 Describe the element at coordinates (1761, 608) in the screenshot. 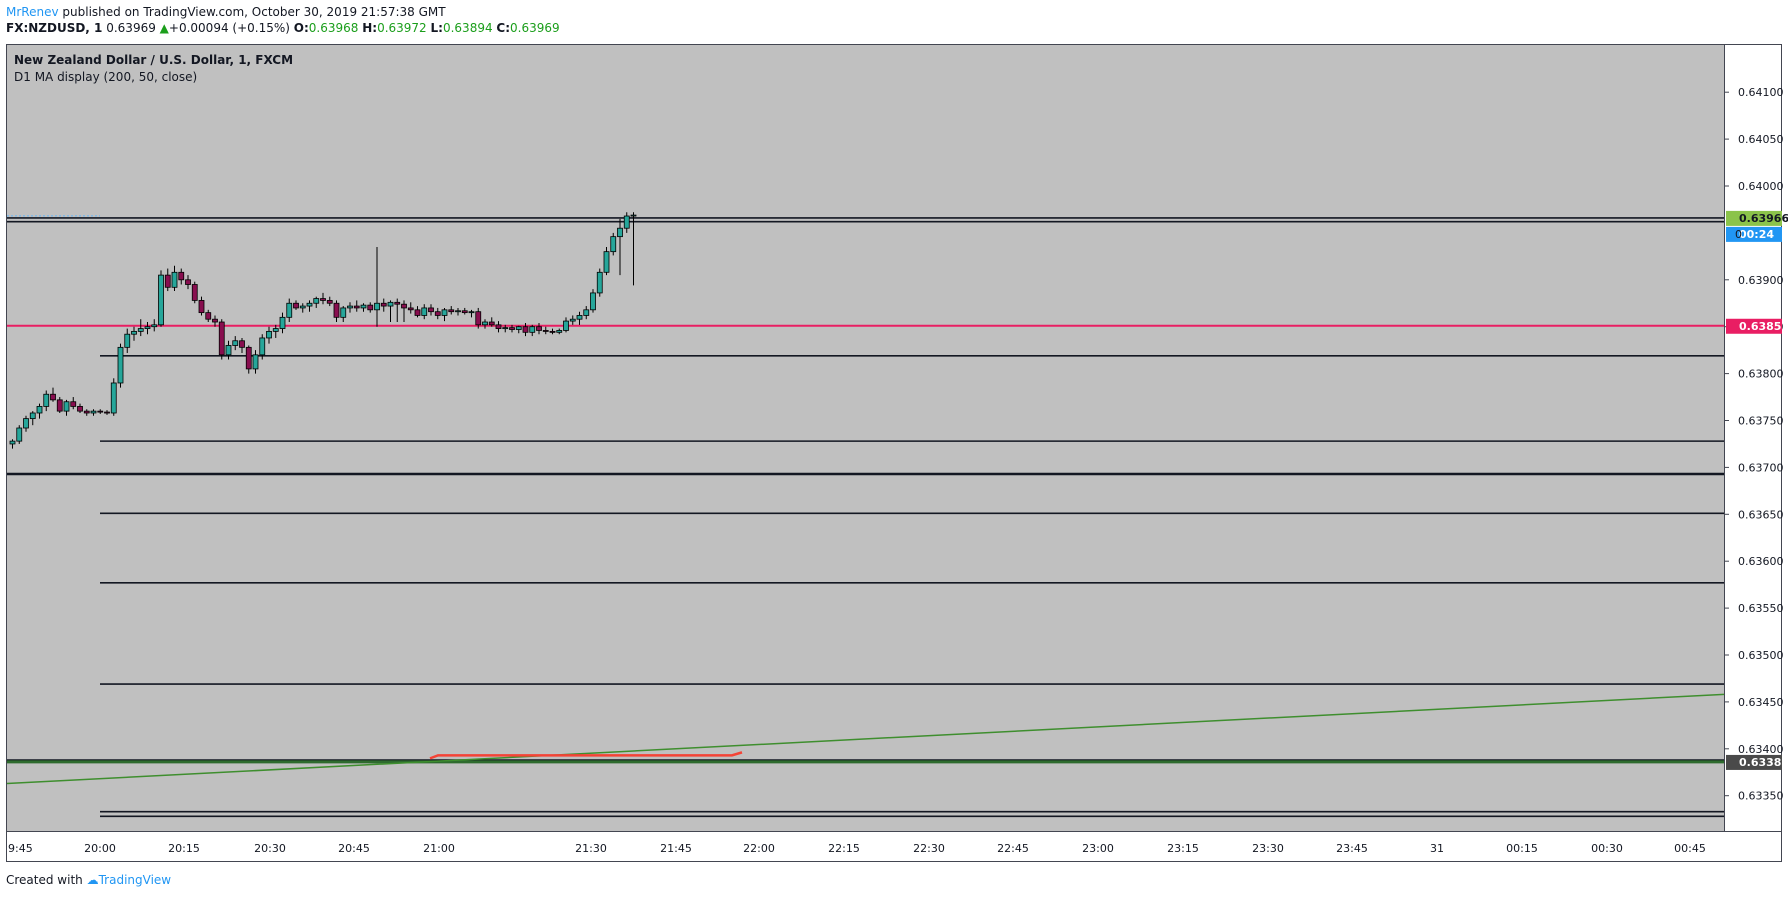

I see `price-tick-10: 0.63550` at that location.